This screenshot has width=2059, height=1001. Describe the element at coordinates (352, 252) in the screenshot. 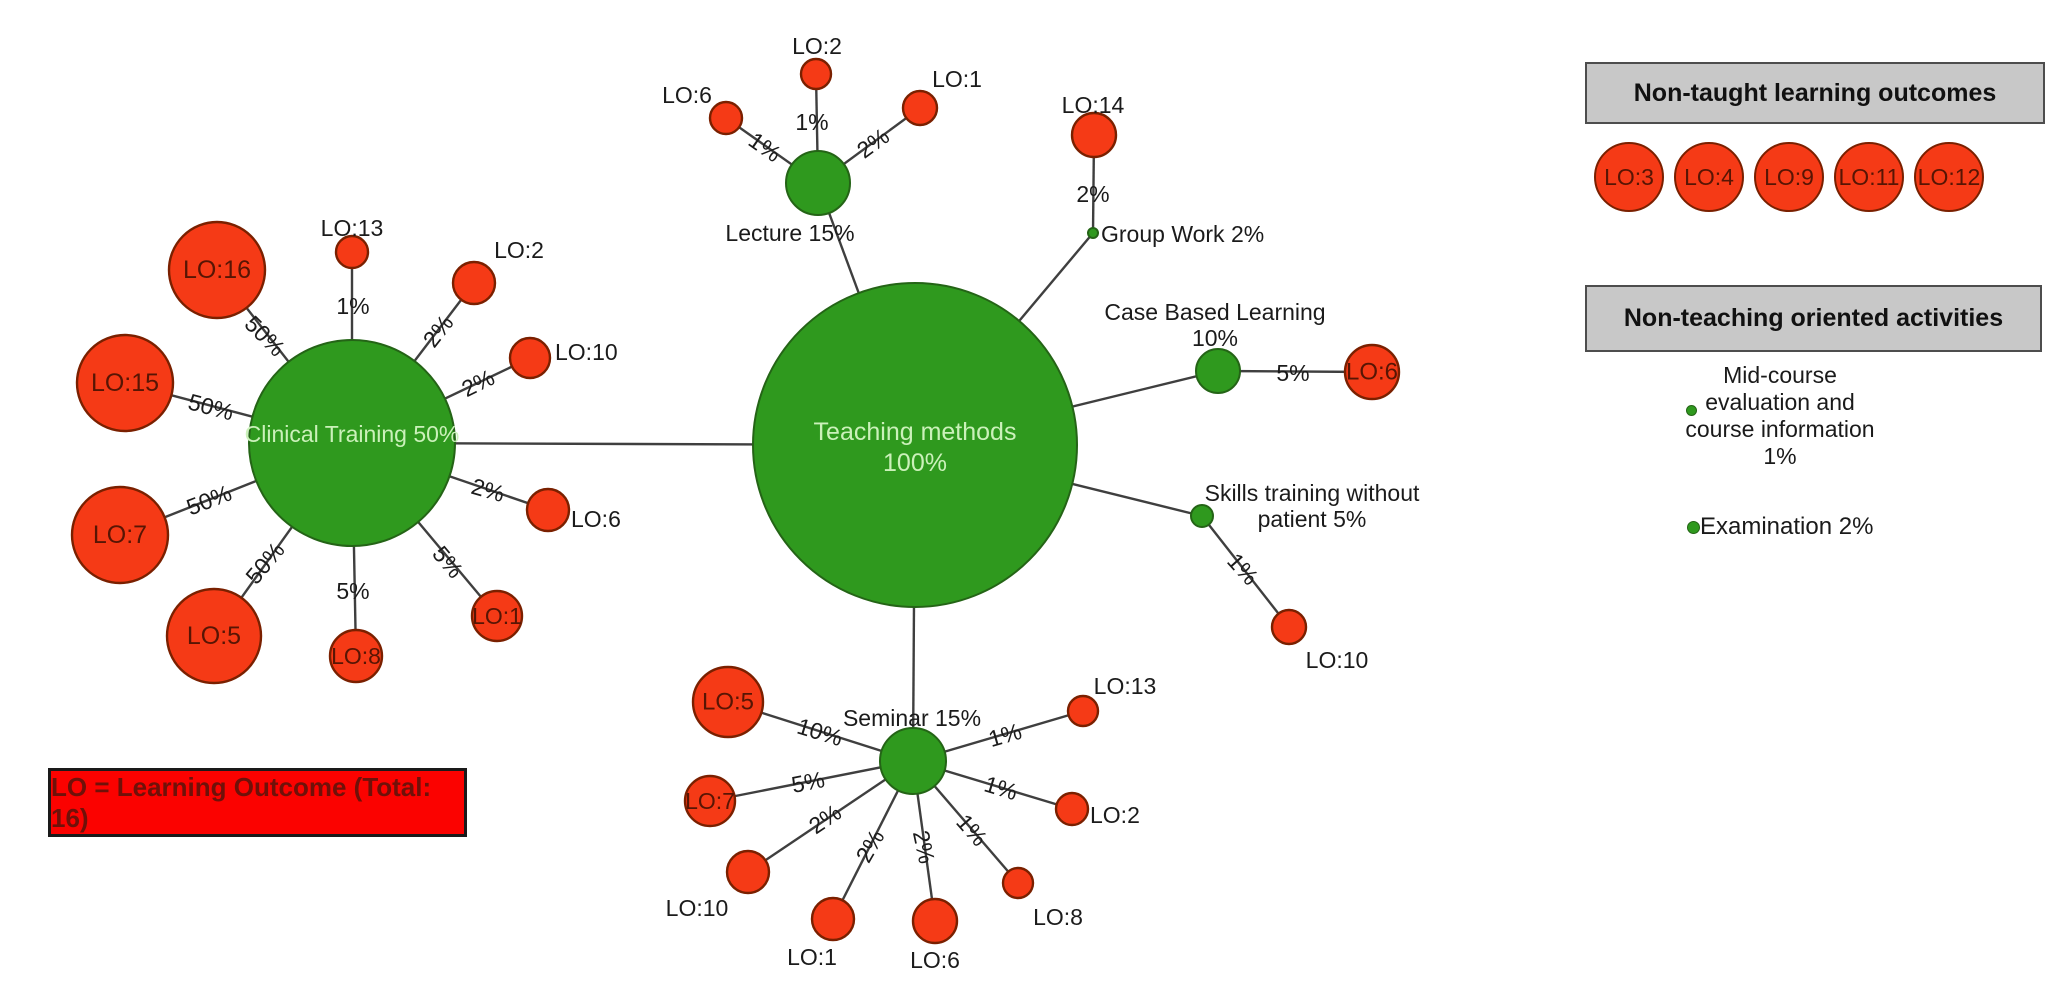

I see `satellite-lo13-clinical-circle` at that location.